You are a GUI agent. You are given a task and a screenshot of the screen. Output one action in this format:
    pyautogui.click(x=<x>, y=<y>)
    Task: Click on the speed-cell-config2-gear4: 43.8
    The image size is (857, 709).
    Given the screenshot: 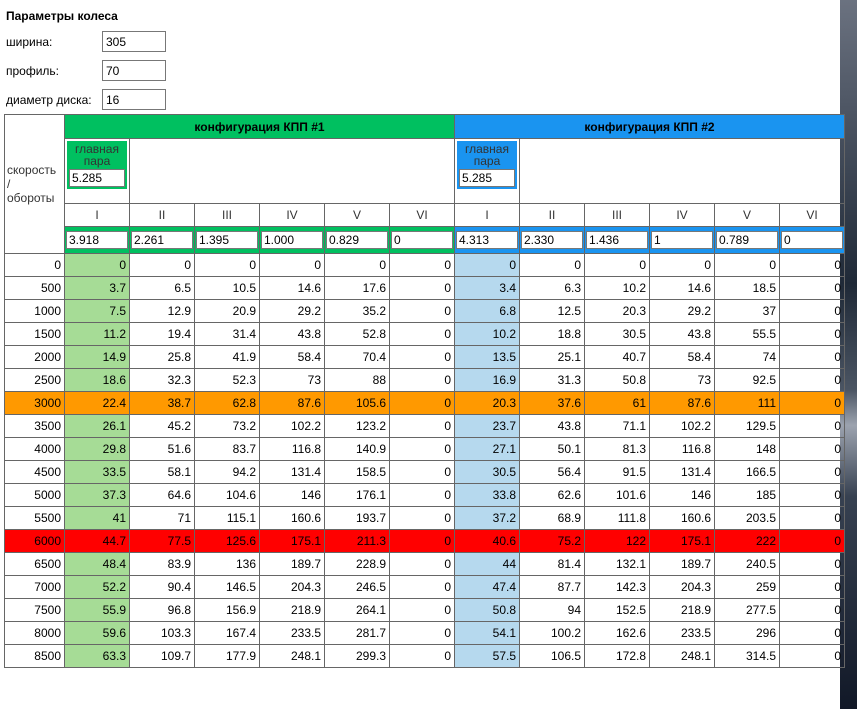 What is the action you would take?
    pyautogui.click(x=682, y=334)
    